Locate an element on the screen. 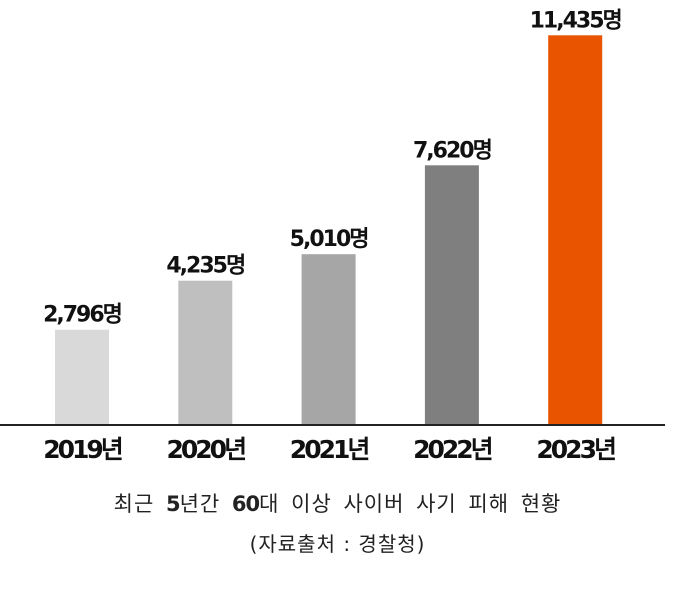 This screenshot has width=675, height=589. caption-part-5: 대 이상 사이버 사기 피해 현황 is located at coordinates (410, 504).